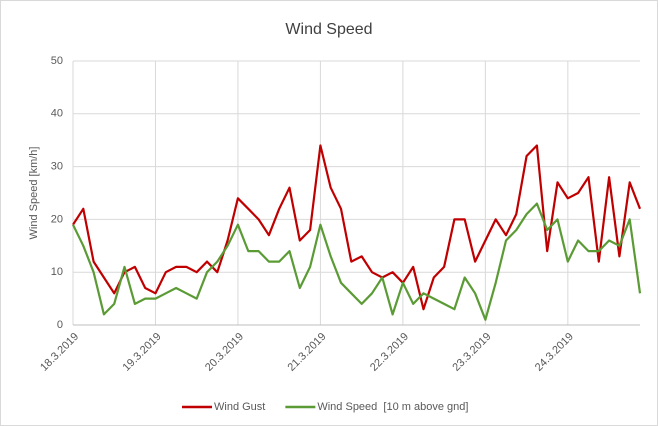 This screenshot has width=658, height=426. I want to click on y-tick-label: 50, so click(57, 61).